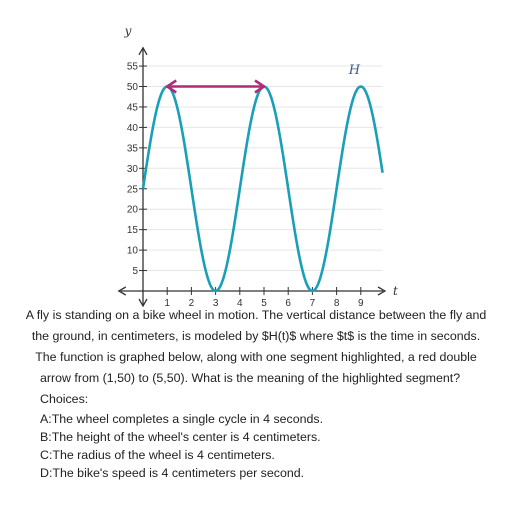  Describe the element at coordinates (133, 169) in the screenshot. I see `y-tick-label: 30` at that location.